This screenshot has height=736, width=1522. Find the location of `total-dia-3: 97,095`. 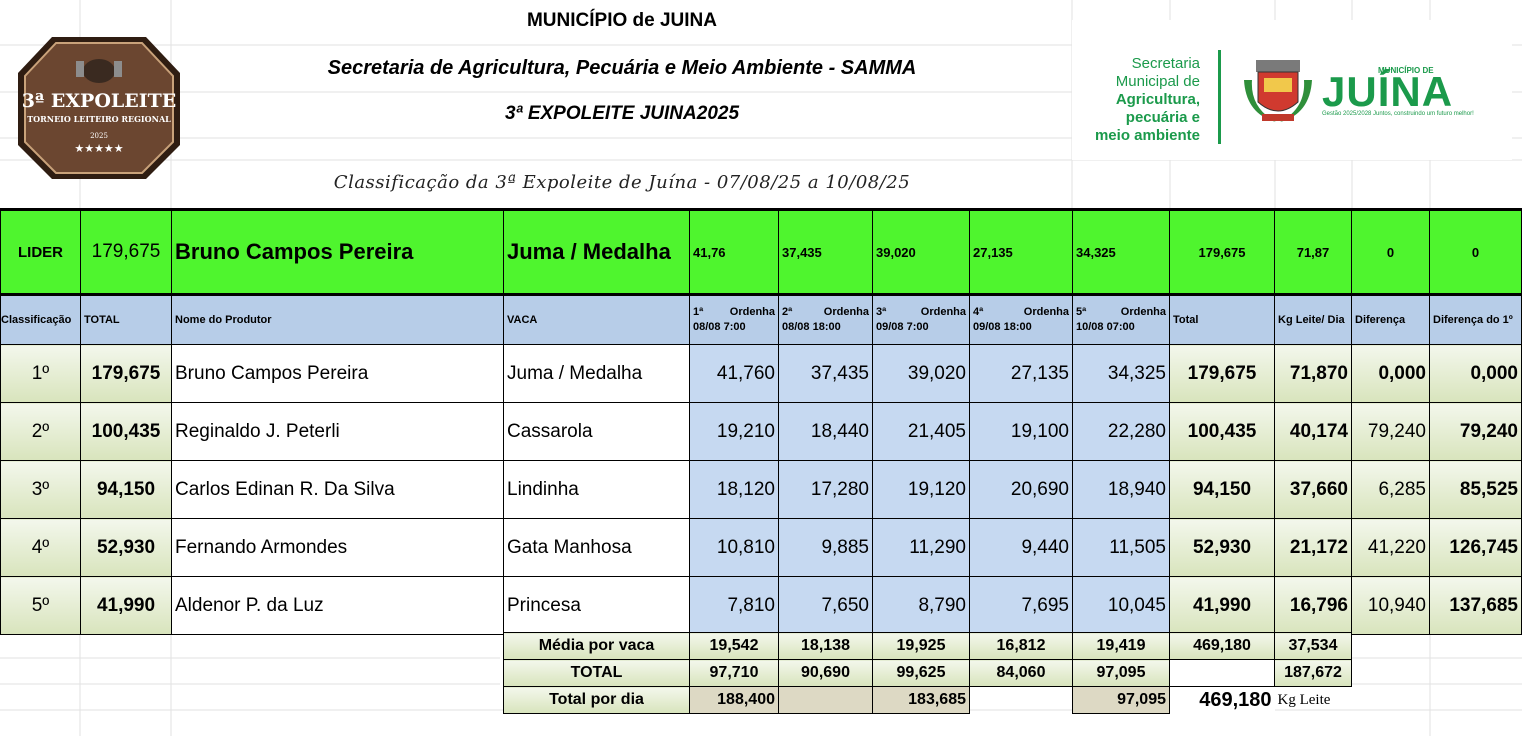

total-dia-3: 97,095 is located at coordinates (1121, 700).